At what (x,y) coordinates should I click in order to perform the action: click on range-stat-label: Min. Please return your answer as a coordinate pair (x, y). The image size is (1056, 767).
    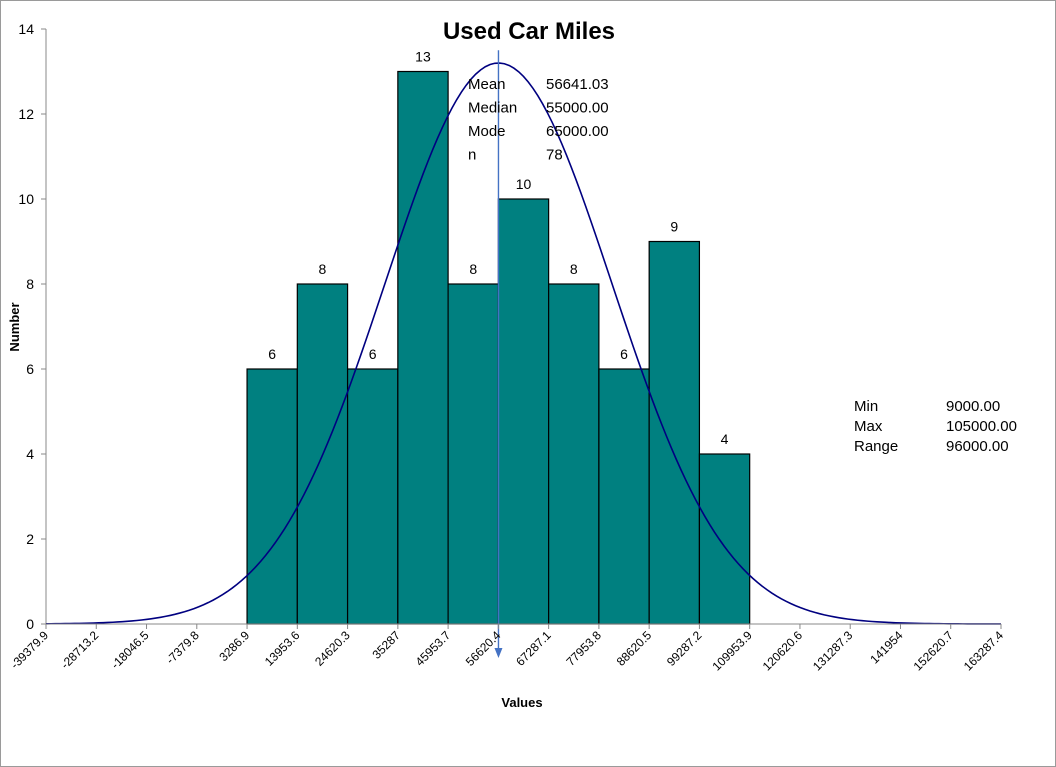
    Looking at the image, I should click on (866, 406).